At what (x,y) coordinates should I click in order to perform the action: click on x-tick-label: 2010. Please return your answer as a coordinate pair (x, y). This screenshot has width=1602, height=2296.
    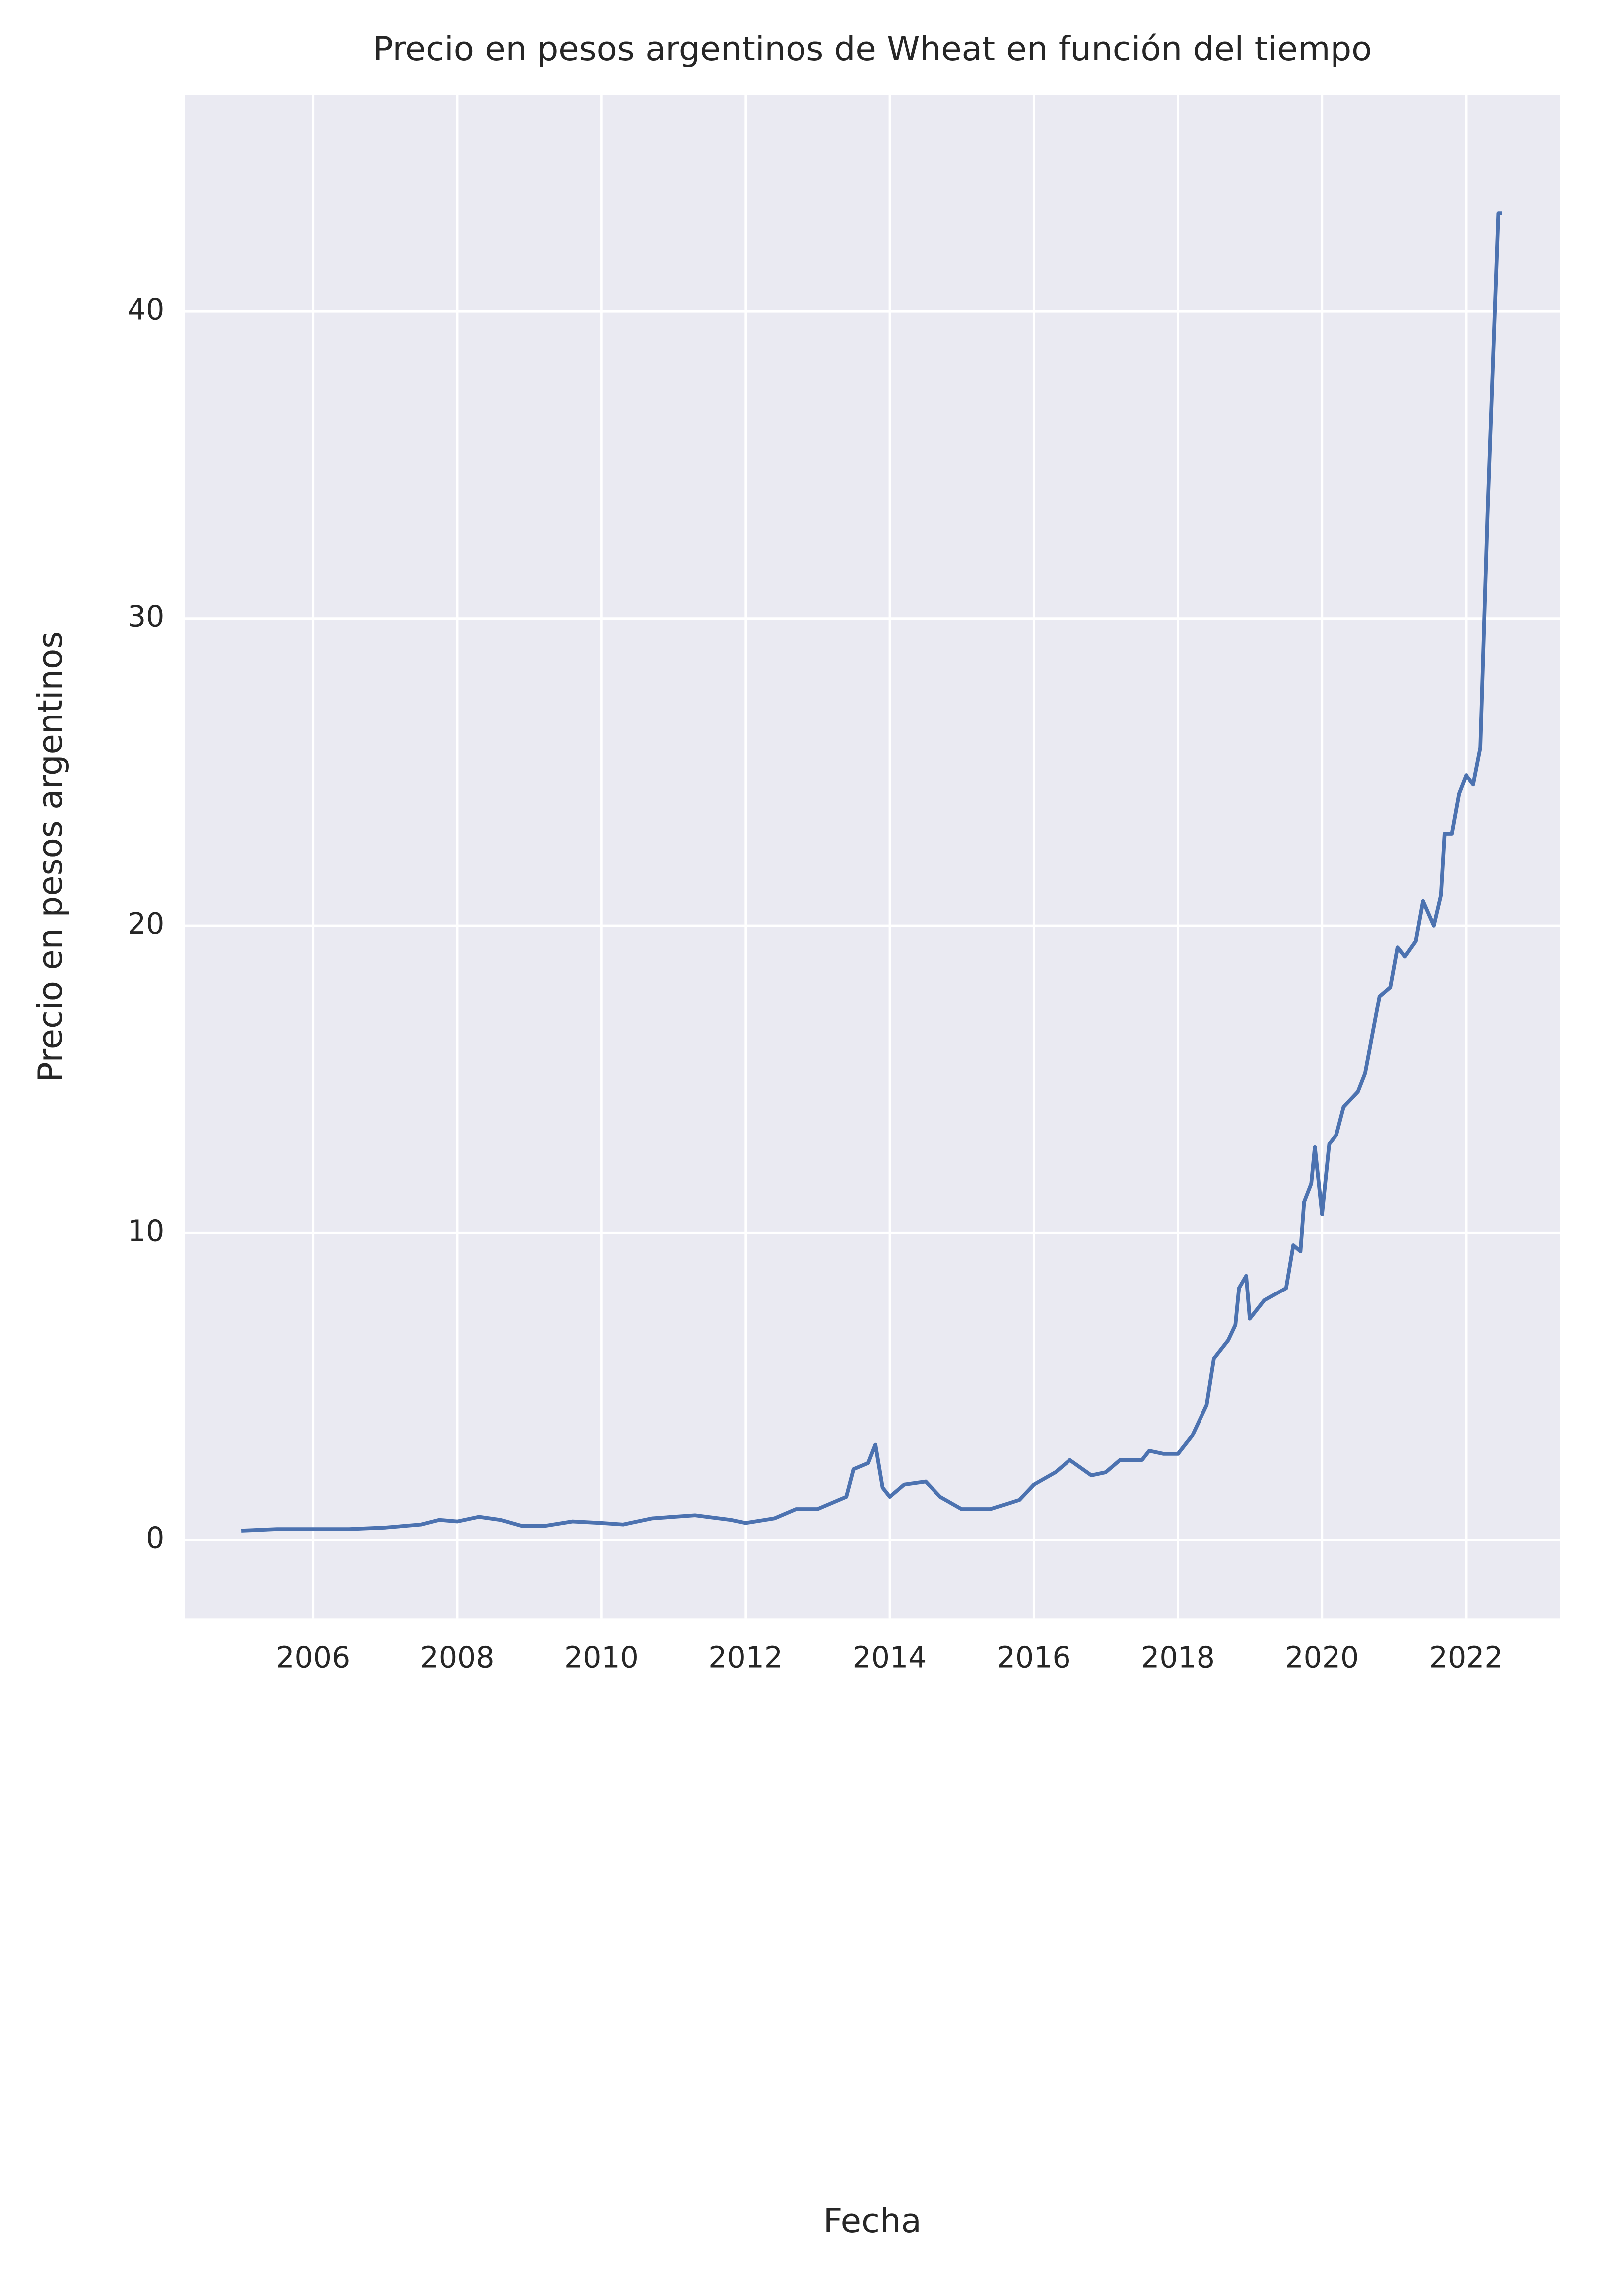
    Looking at the image, I should click on (601, 1657).